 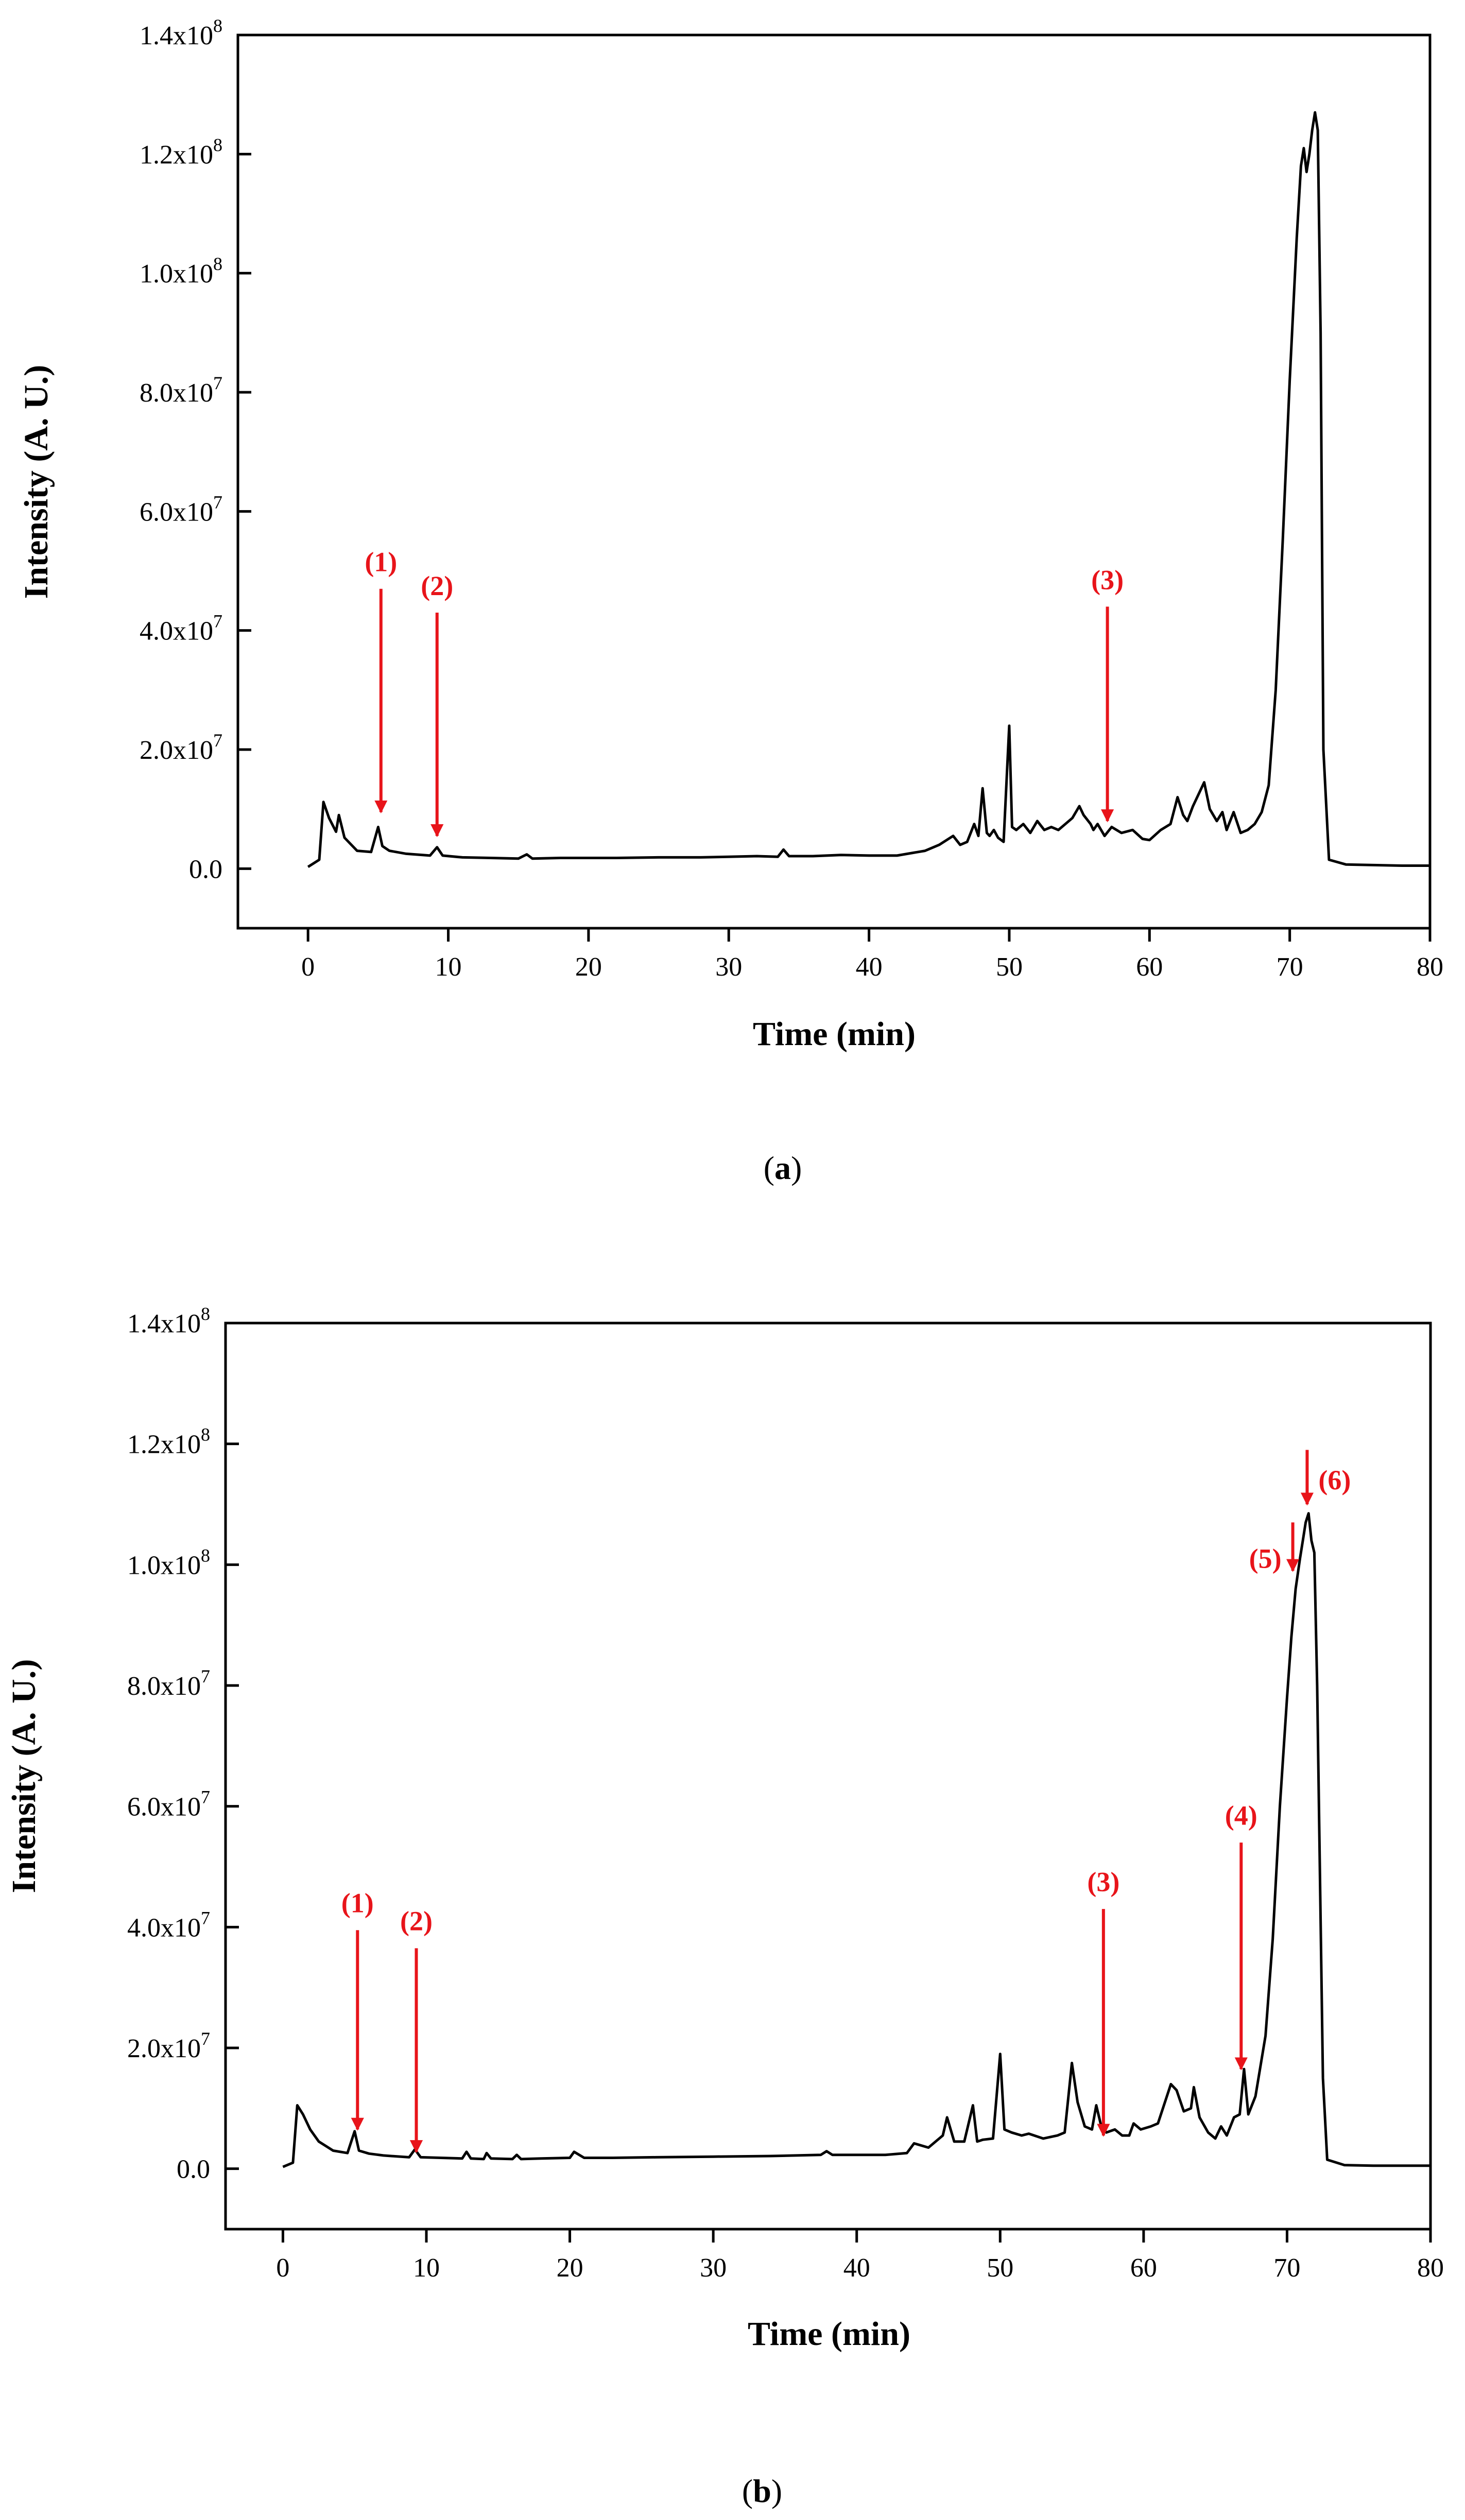 I want to click on panel-caption-letter: b, so click(x=762, y=2491).